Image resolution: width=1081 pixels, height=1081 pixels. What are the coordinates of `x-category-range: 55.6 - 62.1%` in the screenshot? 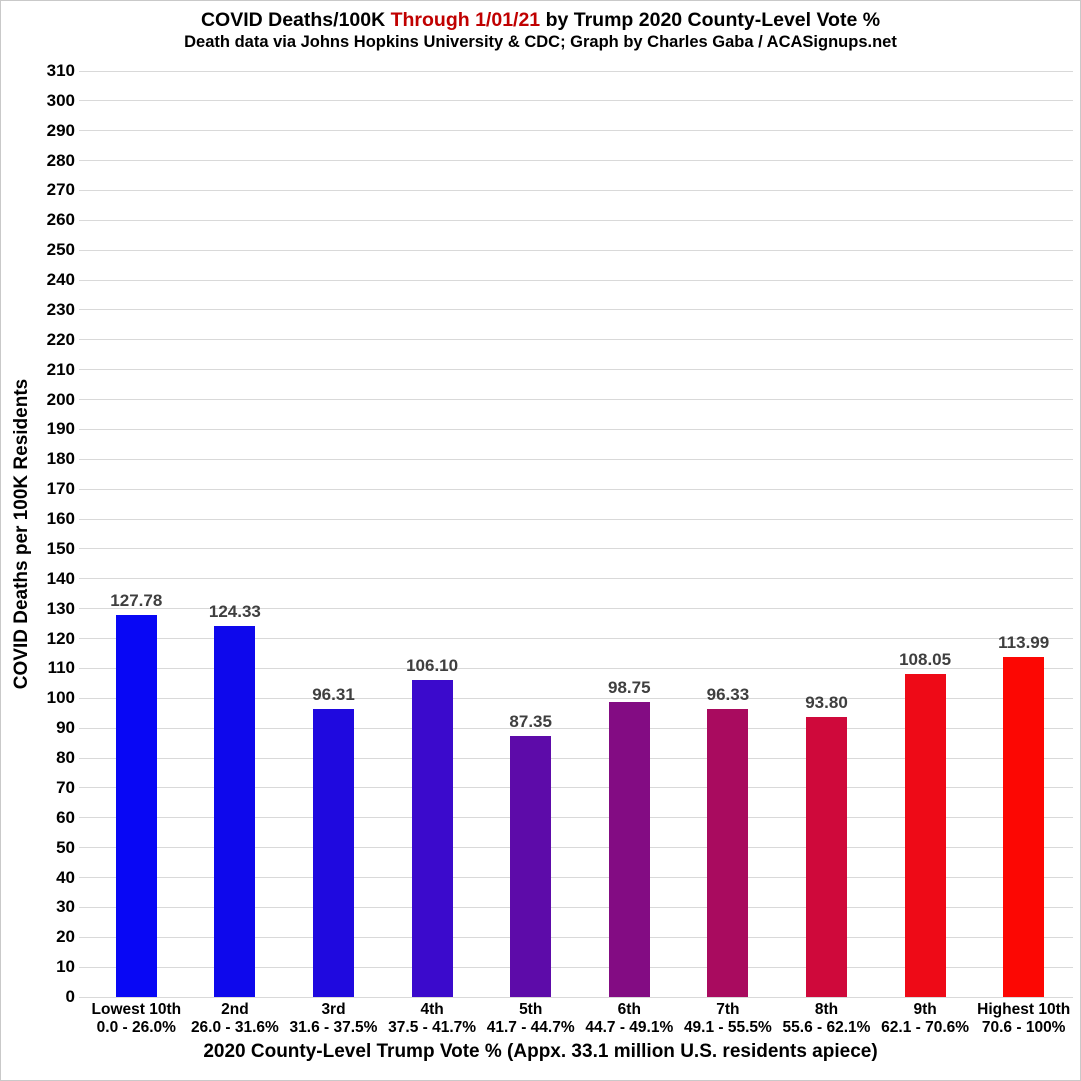 It's located at (826, 1027).